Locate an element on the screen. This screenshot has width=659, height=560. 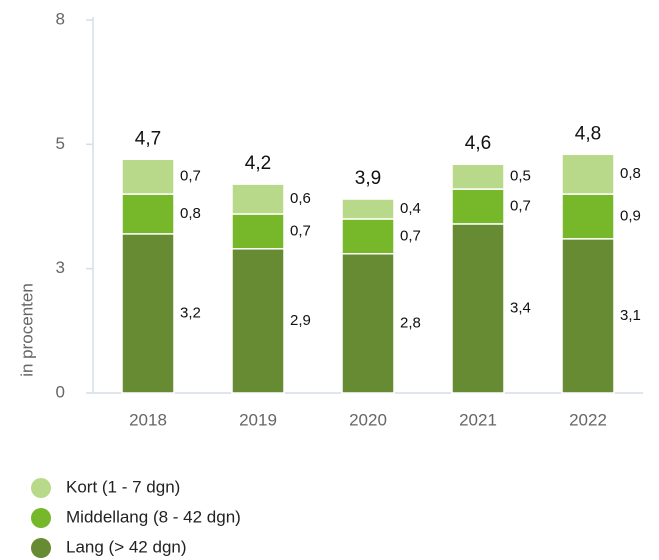
x-tick-label: 2019 is located at coordinates (258, 419).